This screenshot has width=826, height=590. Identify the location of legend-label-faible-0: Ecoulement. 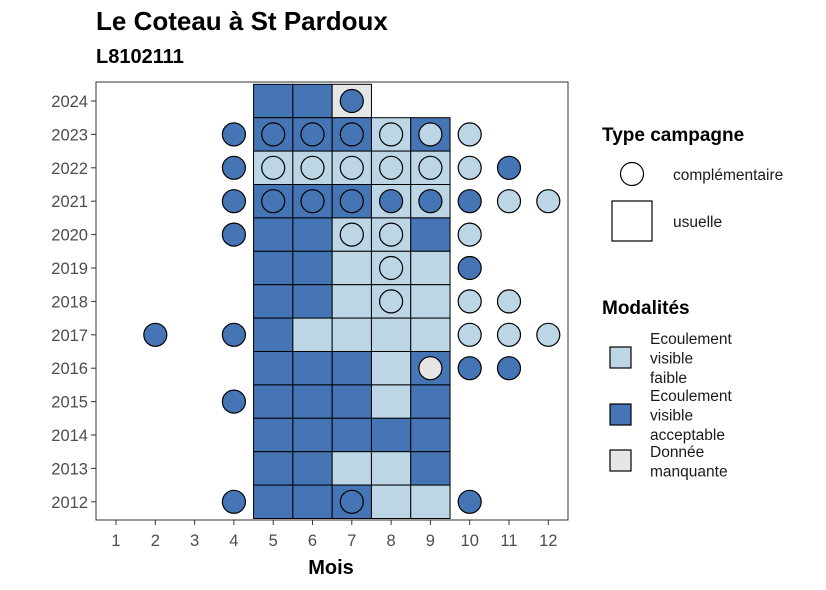
(691, 339).